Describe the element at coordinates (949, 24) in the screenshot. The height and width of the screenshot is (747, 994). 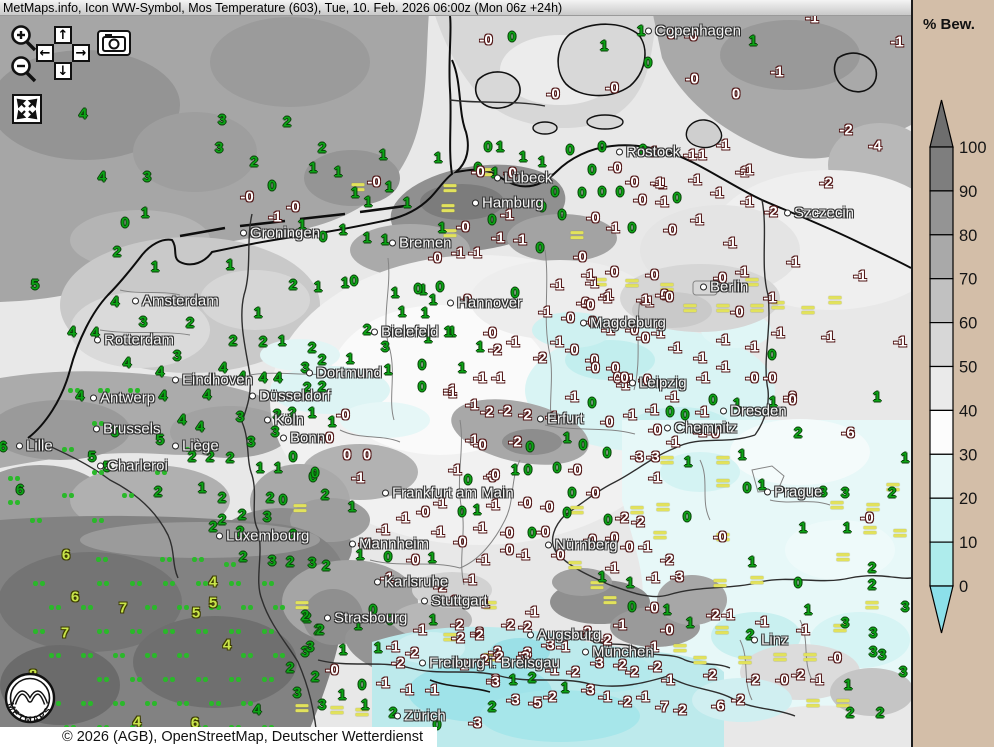
I see `legend-title: % Bew.` at that location.